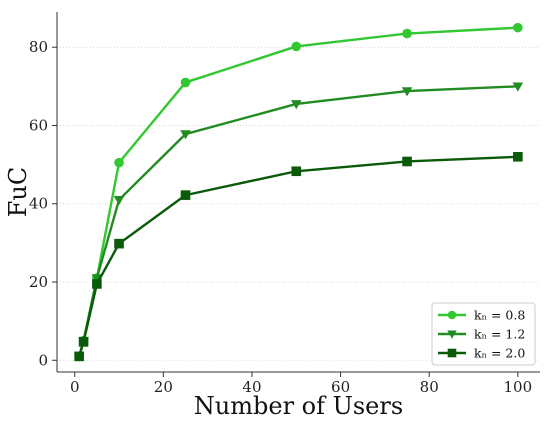 This screenshot has height=421, width=550. I want to click on legend-item: kₙ = 0.8, so click(481, 315).